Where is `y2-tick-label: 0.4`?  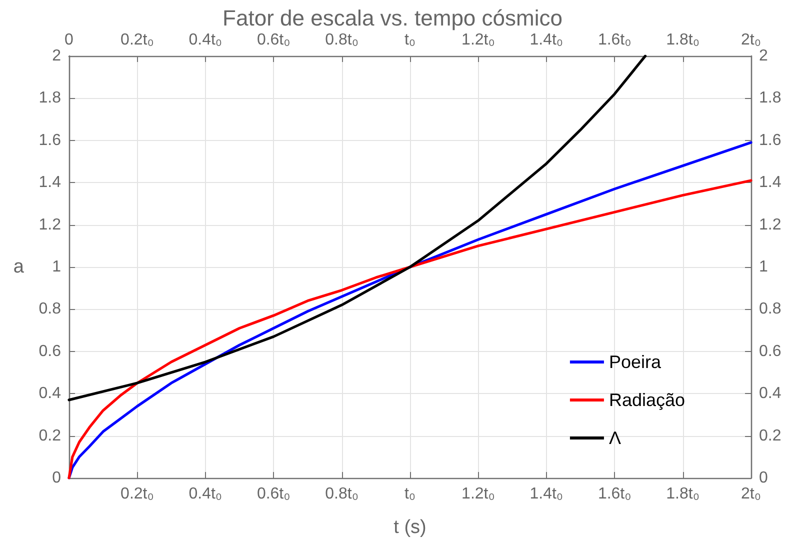 y2-tick-label: 0.4 is located at coordinates (770, 393).